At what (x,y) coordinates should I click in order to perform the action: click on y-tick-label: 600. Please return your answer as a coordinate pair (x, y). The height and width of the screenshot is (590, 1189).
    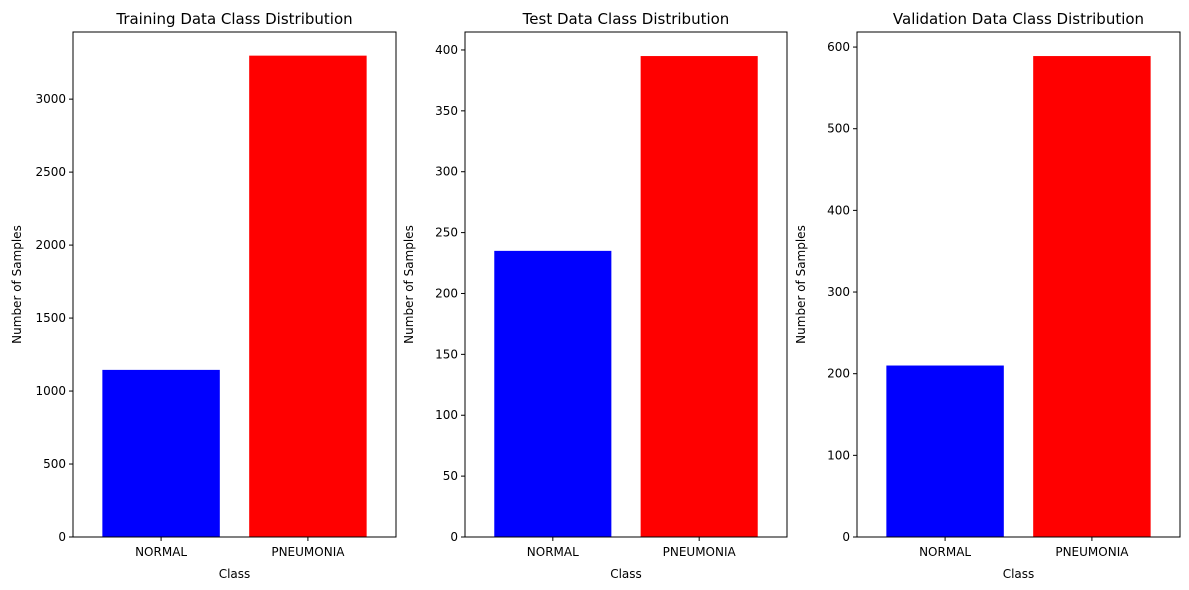
    Looking at the image, I should click on (838, 47).